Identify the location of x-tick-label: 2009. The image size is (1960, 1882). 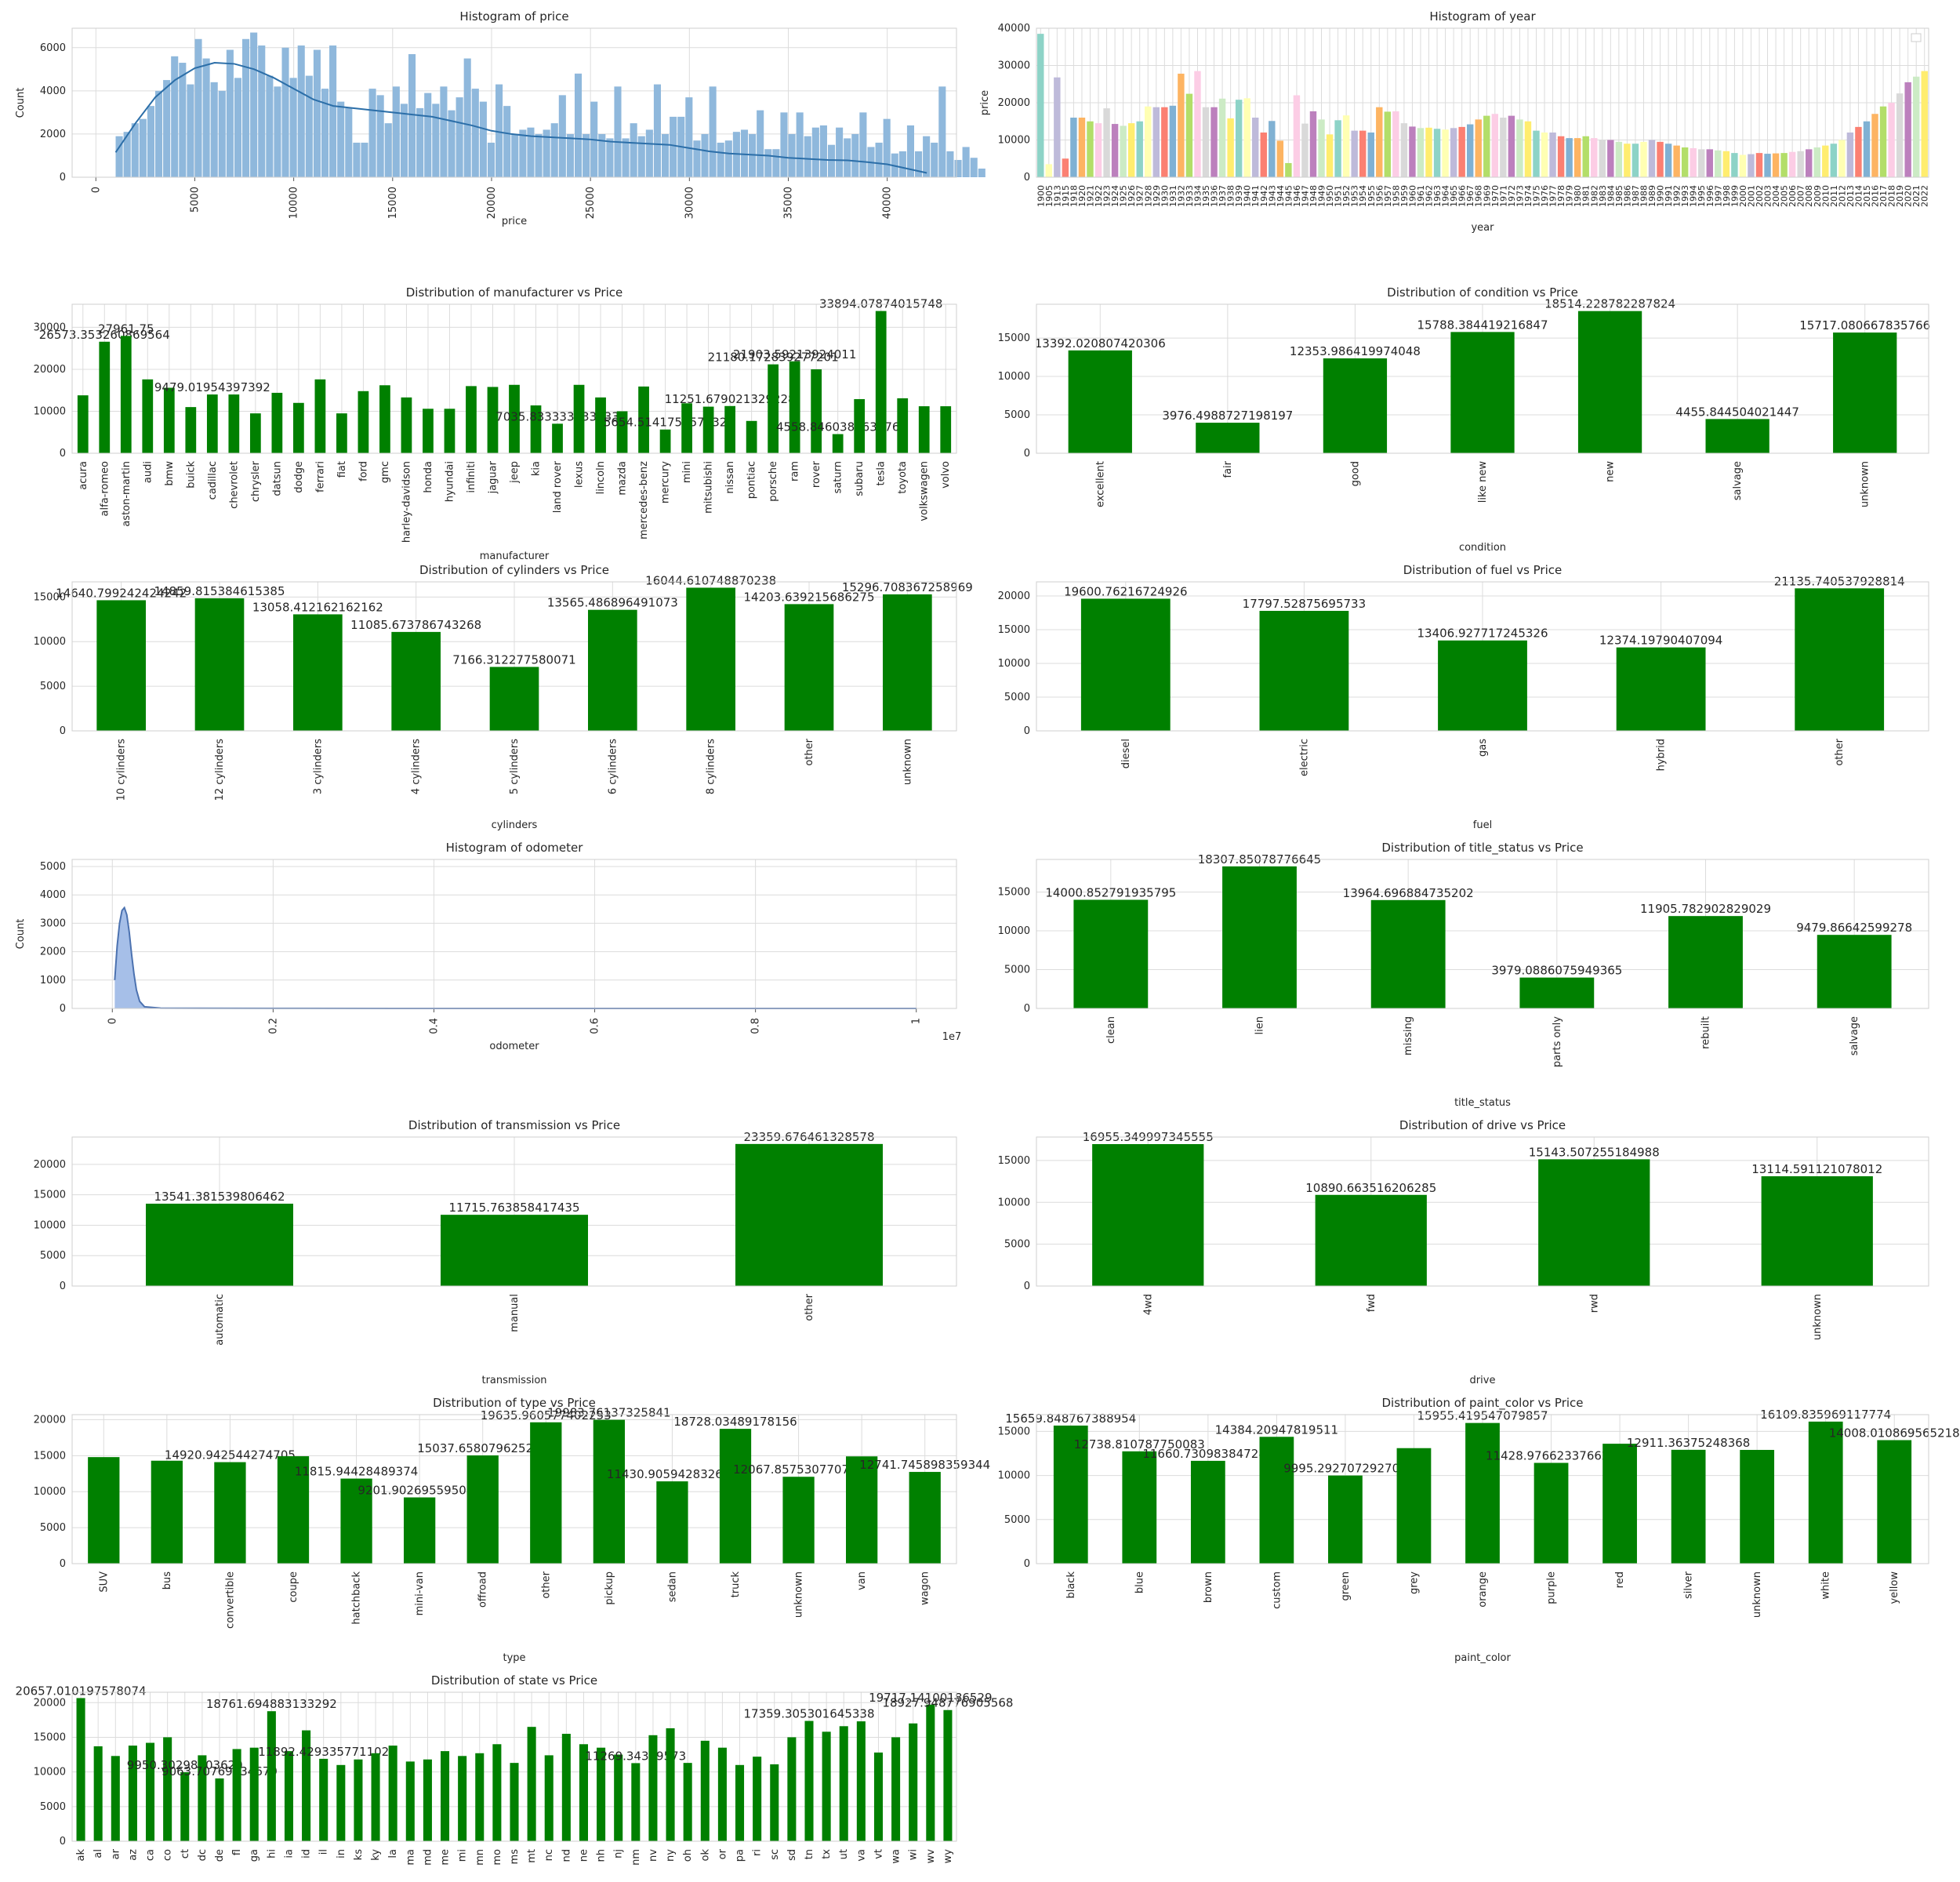
(1818, 196).